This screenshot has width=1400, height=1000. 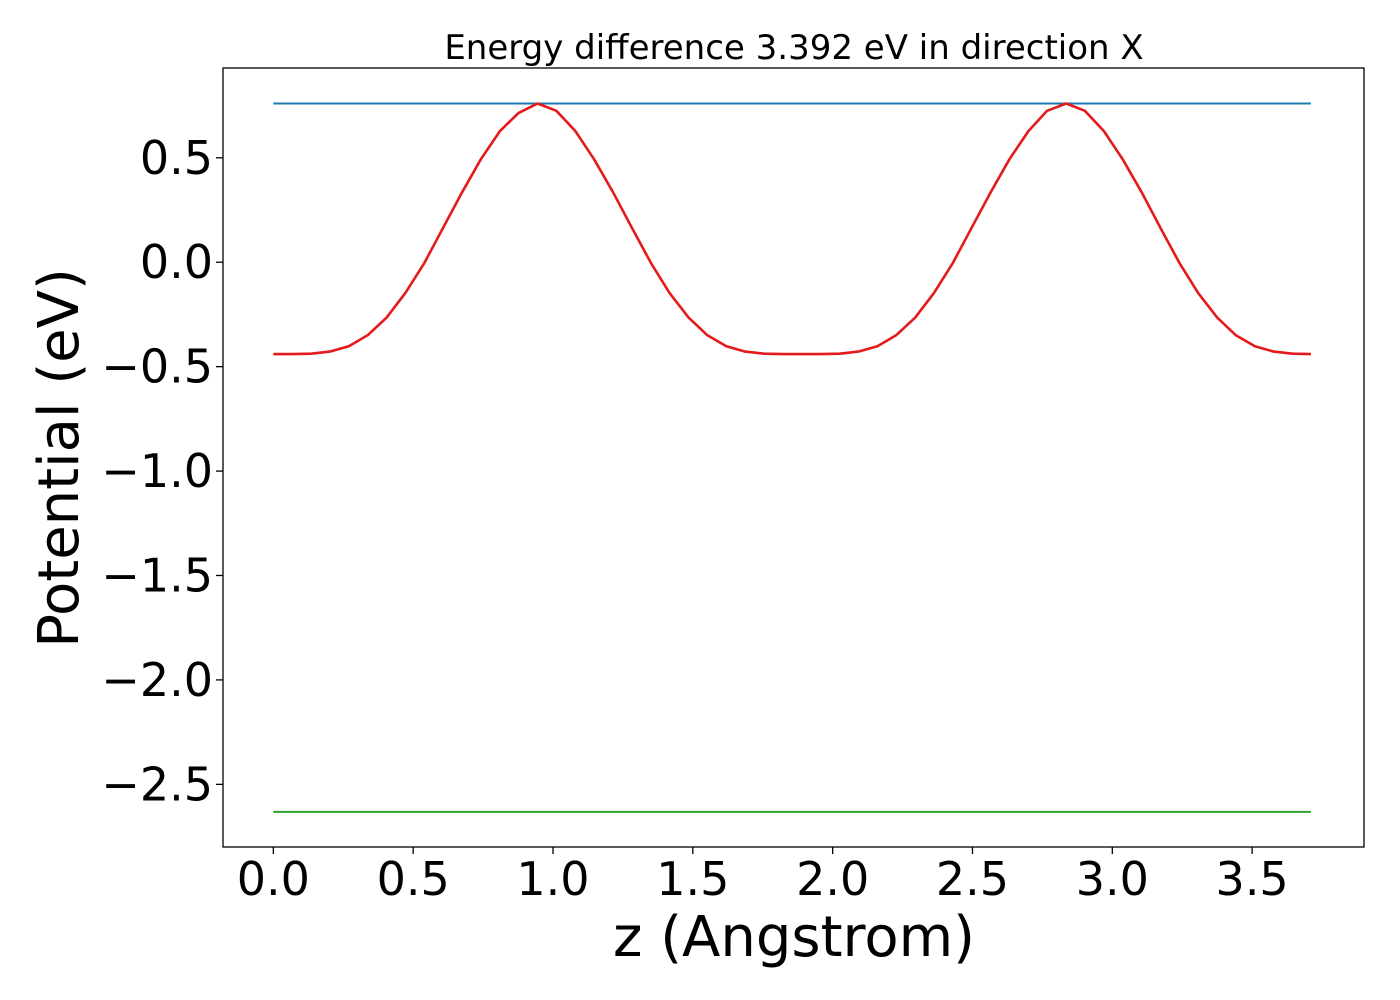 What do you see at coordinates (157, 680) in the screenshot?
I see `y-tick-label: −2.0` at bounding box center [157, 680].